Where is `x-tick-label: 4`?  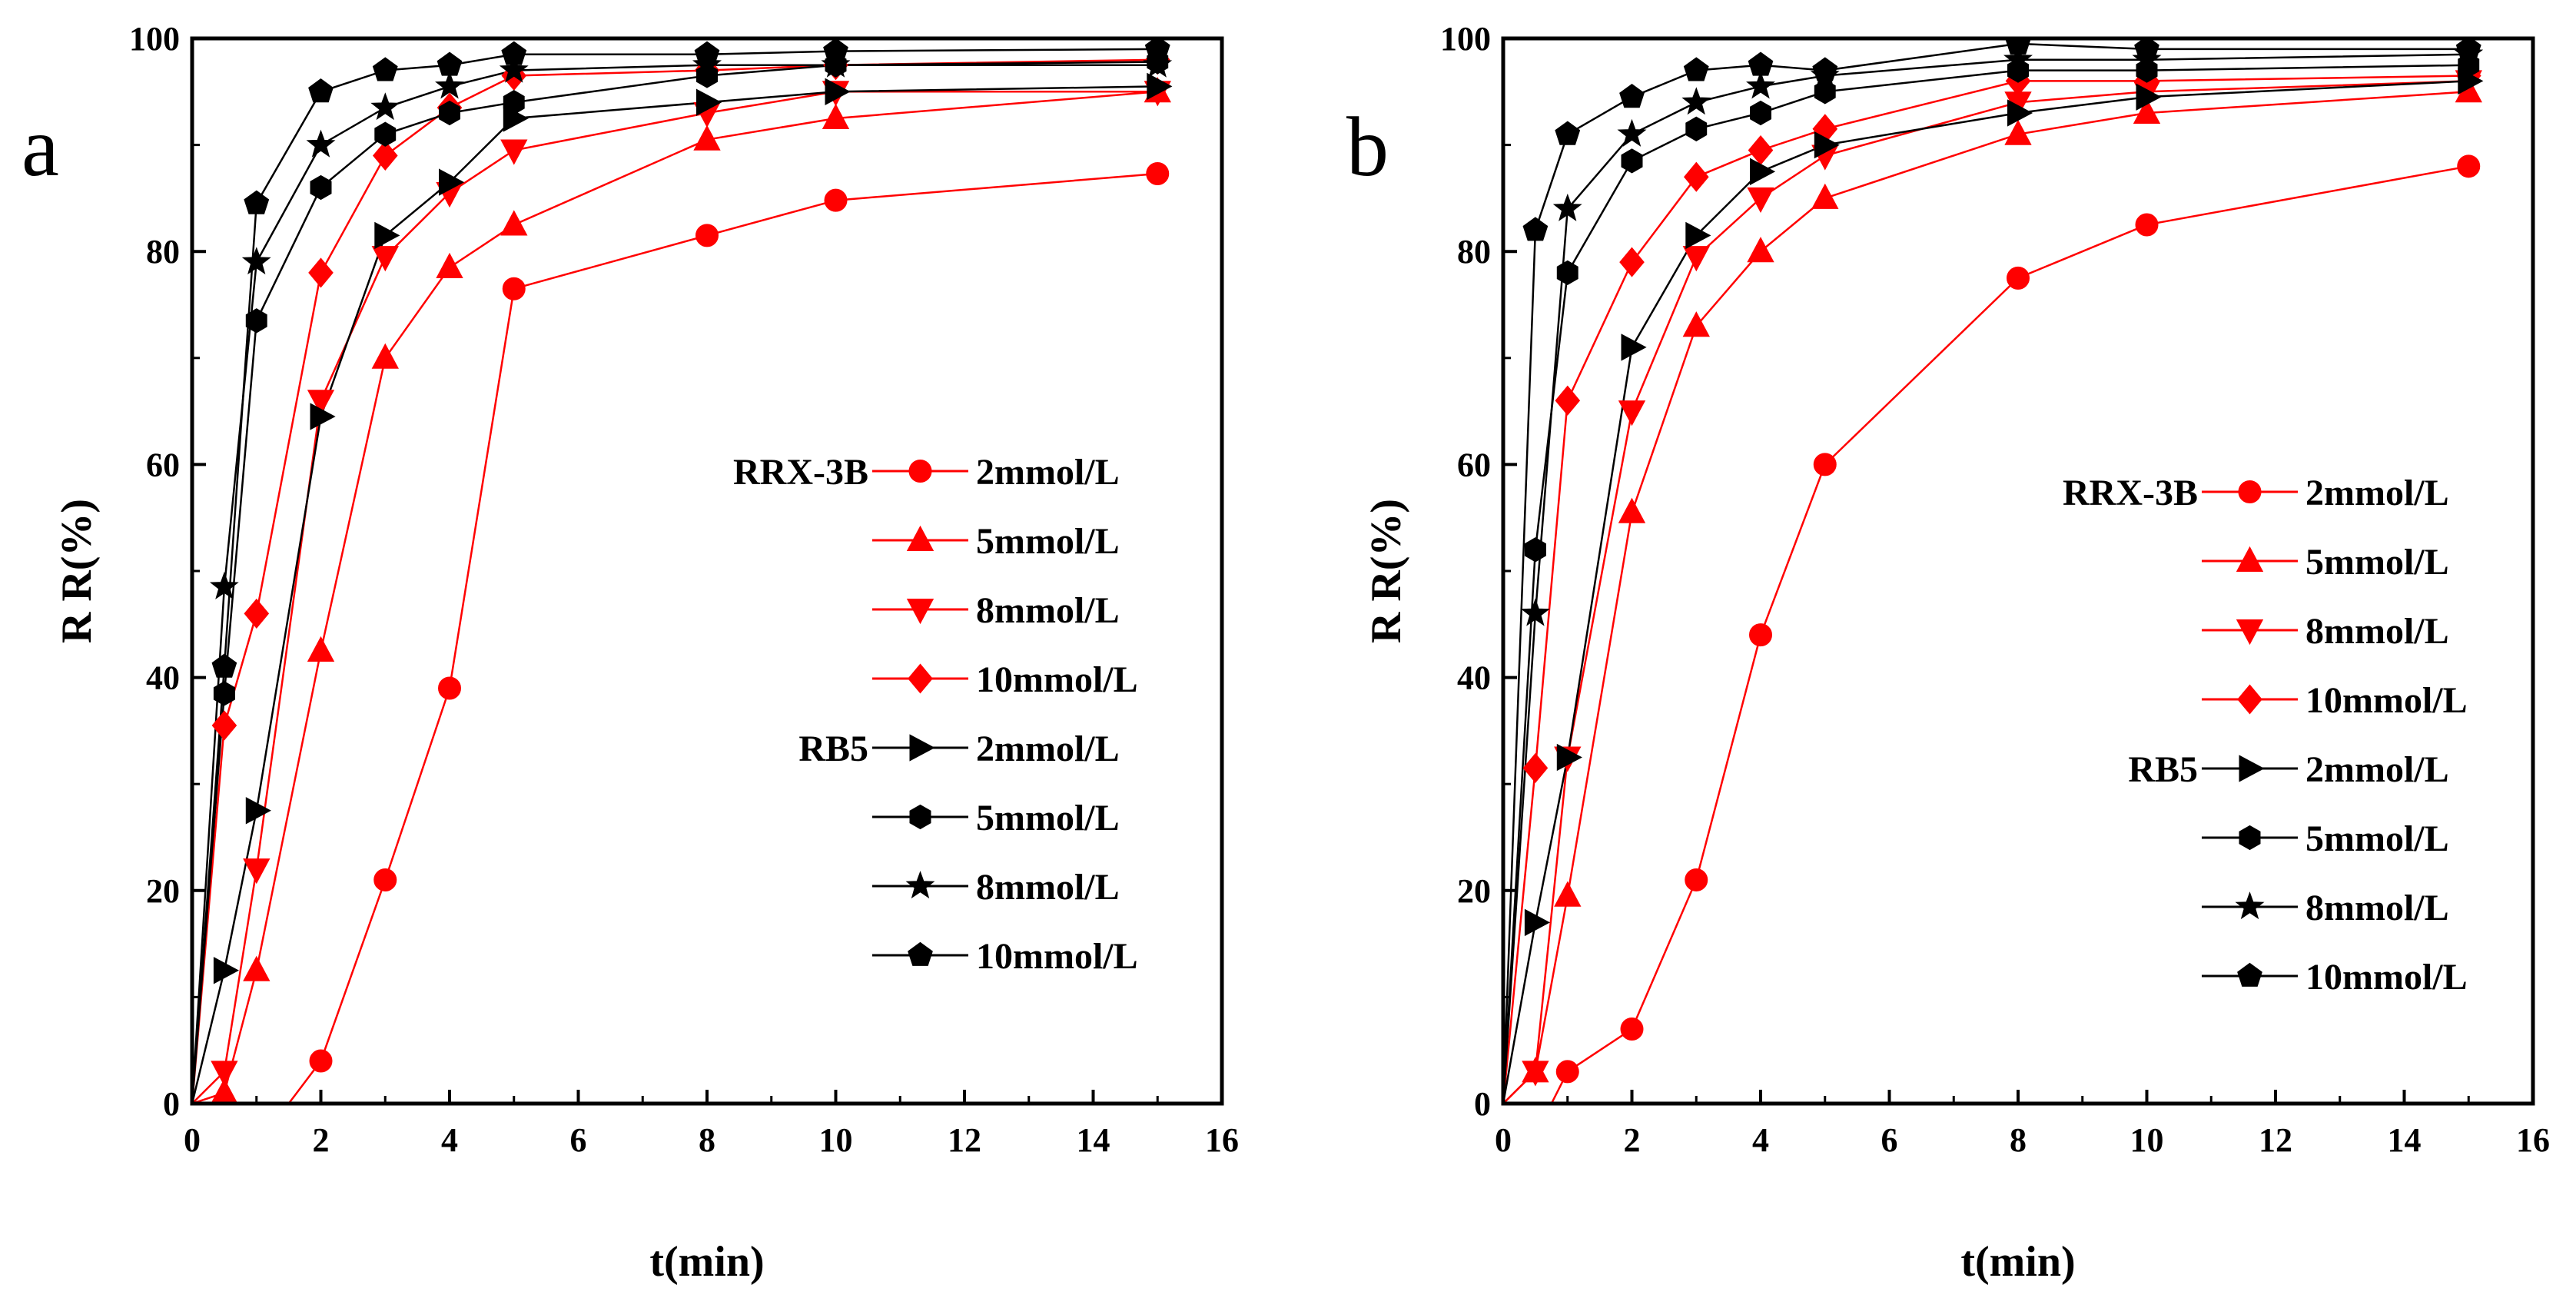 x-tick-label: 4 is located at coordinates (449, 1140).